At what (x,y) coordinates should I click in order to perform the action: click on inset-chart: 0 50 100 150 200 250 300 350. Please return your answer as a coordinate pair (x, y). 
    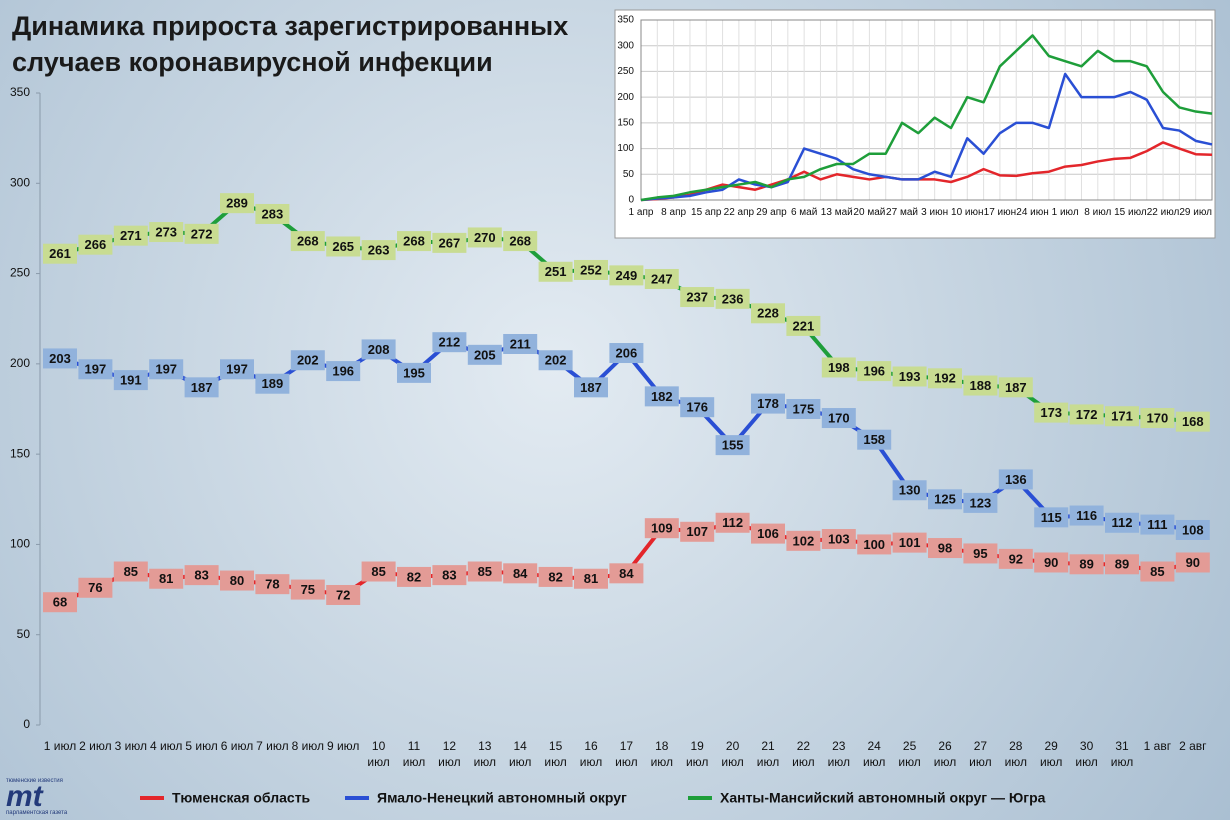
    Looking at the image, I should click on (915, 124).